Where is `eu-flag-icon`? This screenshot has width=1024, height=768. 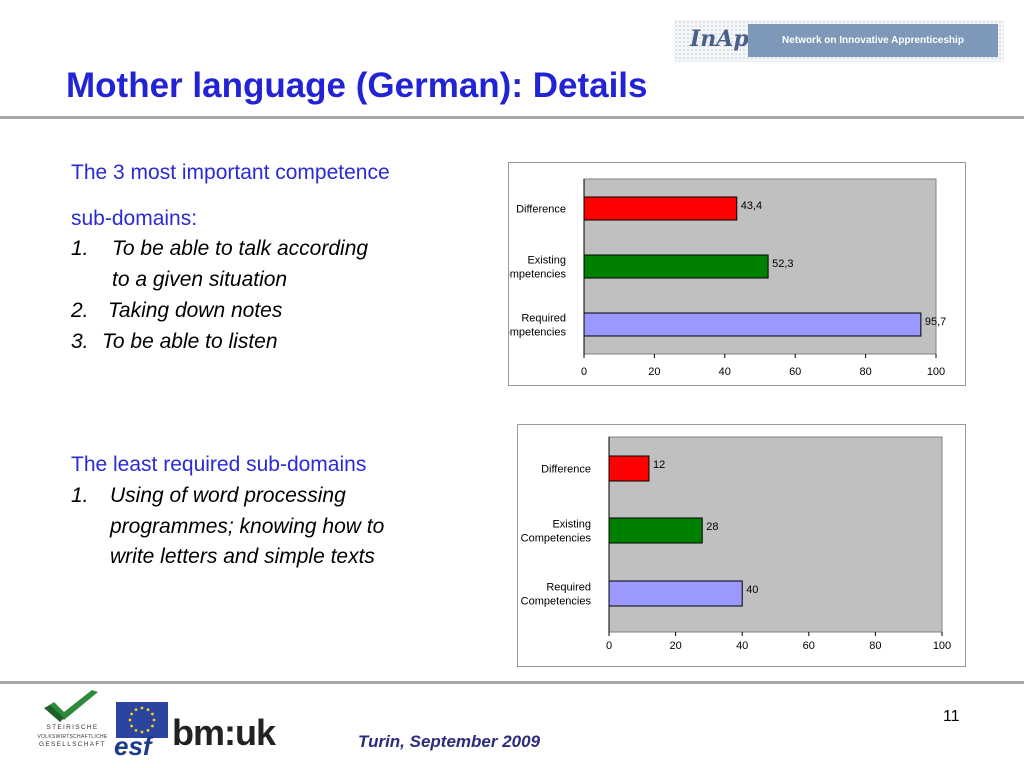
eu-flag-icon is located at coordinates (142, 720).